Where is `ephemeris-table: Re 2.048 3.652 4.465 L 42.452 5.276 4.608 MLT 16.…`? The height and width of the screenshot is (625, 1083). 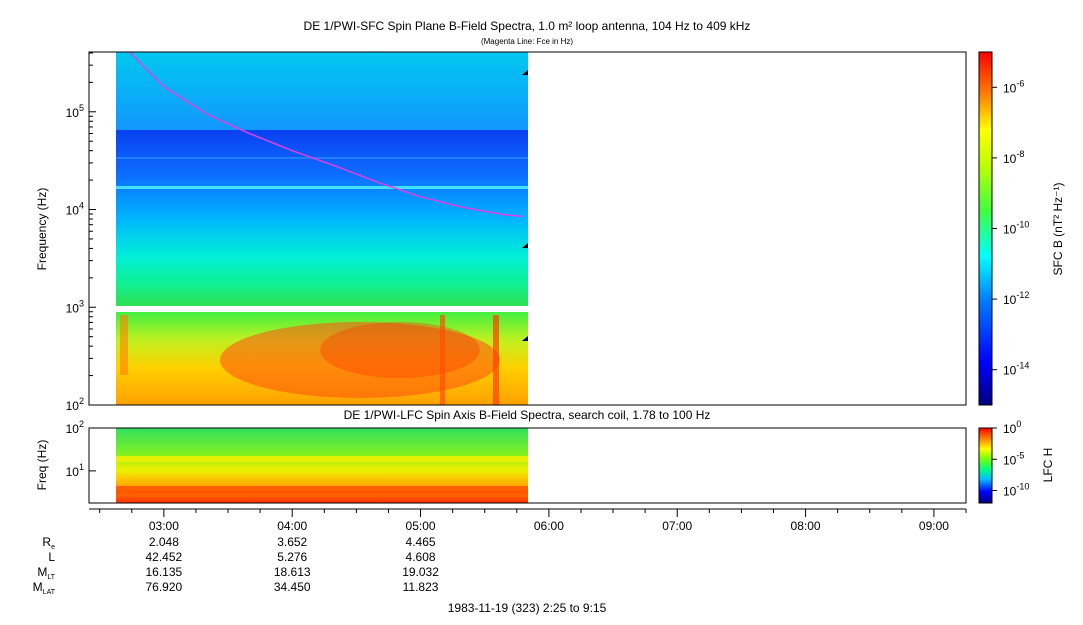
ephemeris-table: Re 2.048 3.652 4.465 L 42.452 5.276 4.608 MLT 16.… is located at coordinates (236, 565).